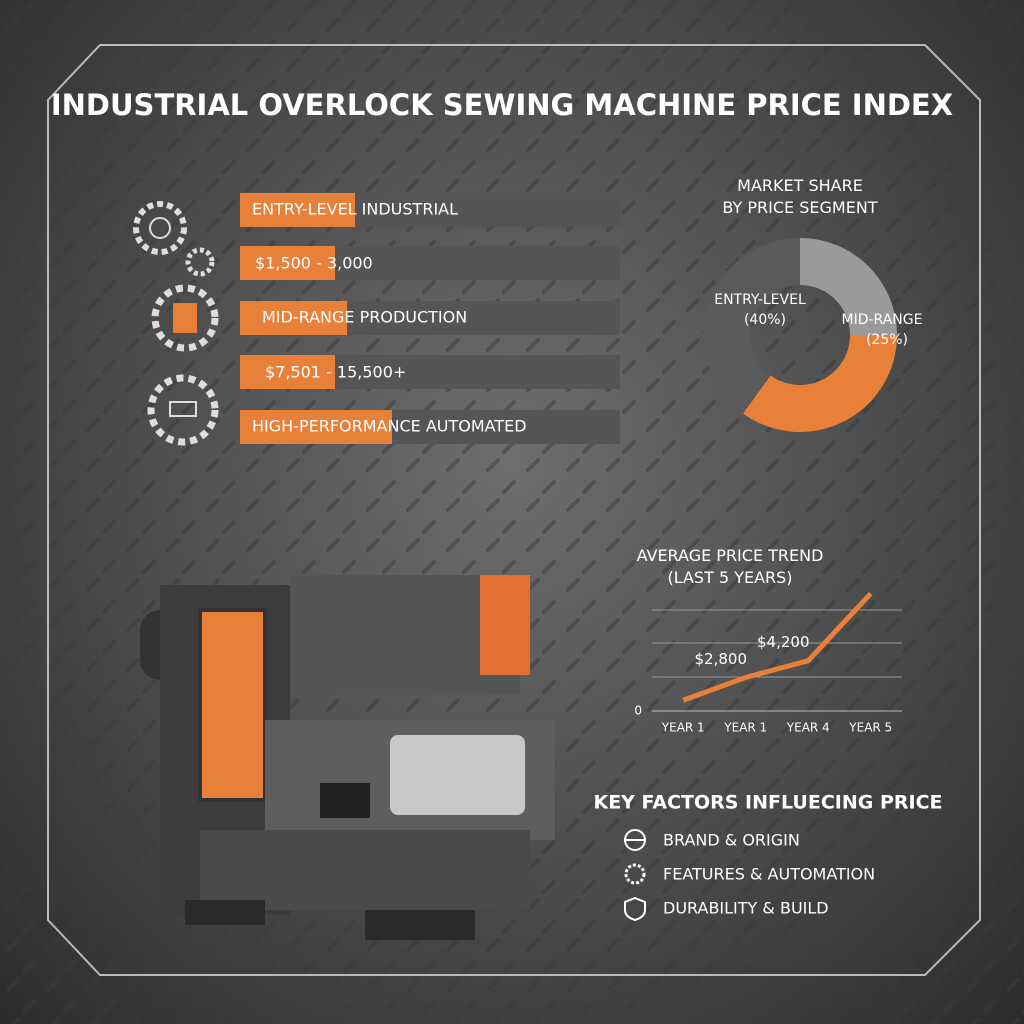  What do you see at coordinates (335, 372) in the screenshot?
I see `tier-price: $7,501 - 15,500+` at bounding box center [335, 372].